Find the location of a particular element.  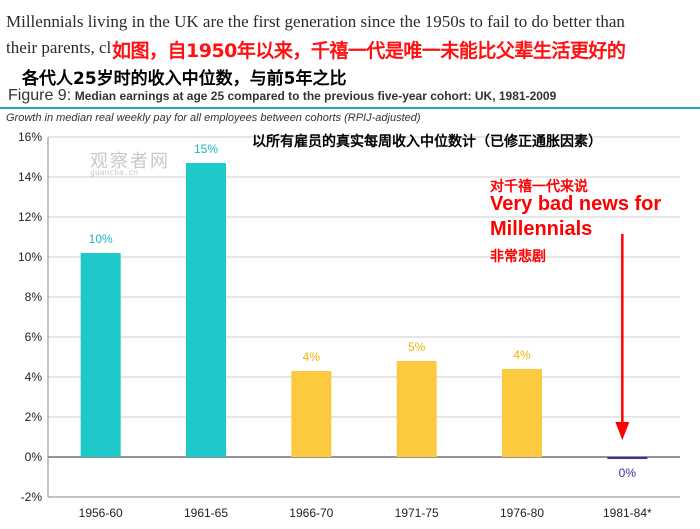

watermark-url: guancha.cn is located at coordinates (114, 172).